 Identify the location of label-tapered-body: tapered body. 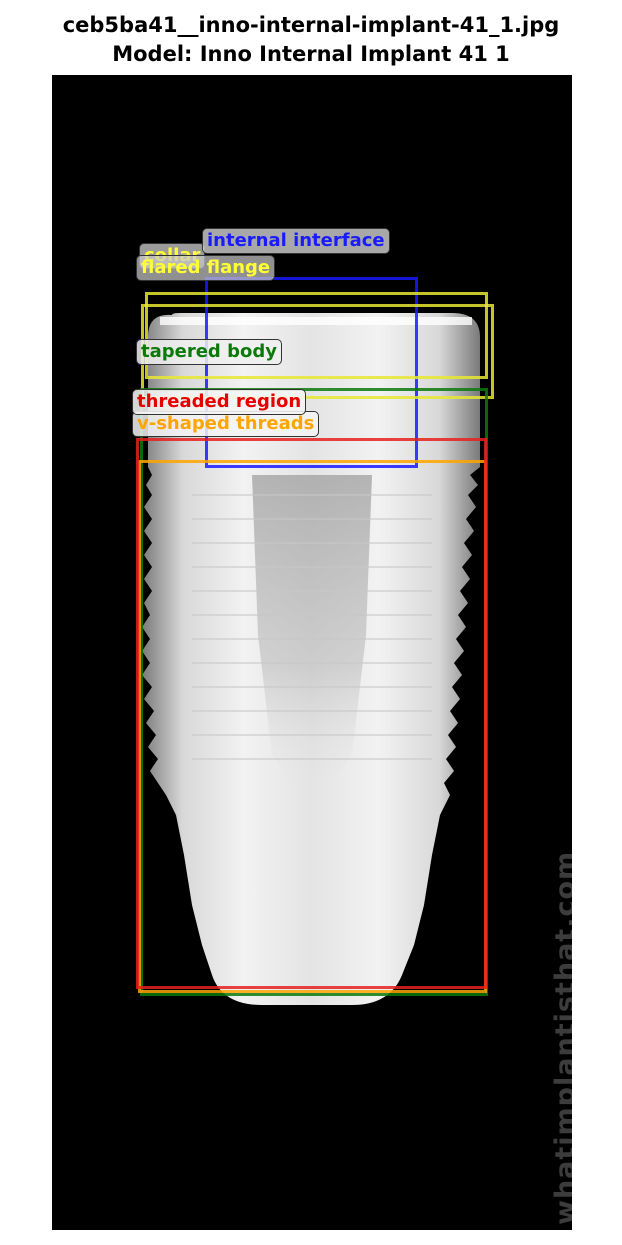
(209, 352).